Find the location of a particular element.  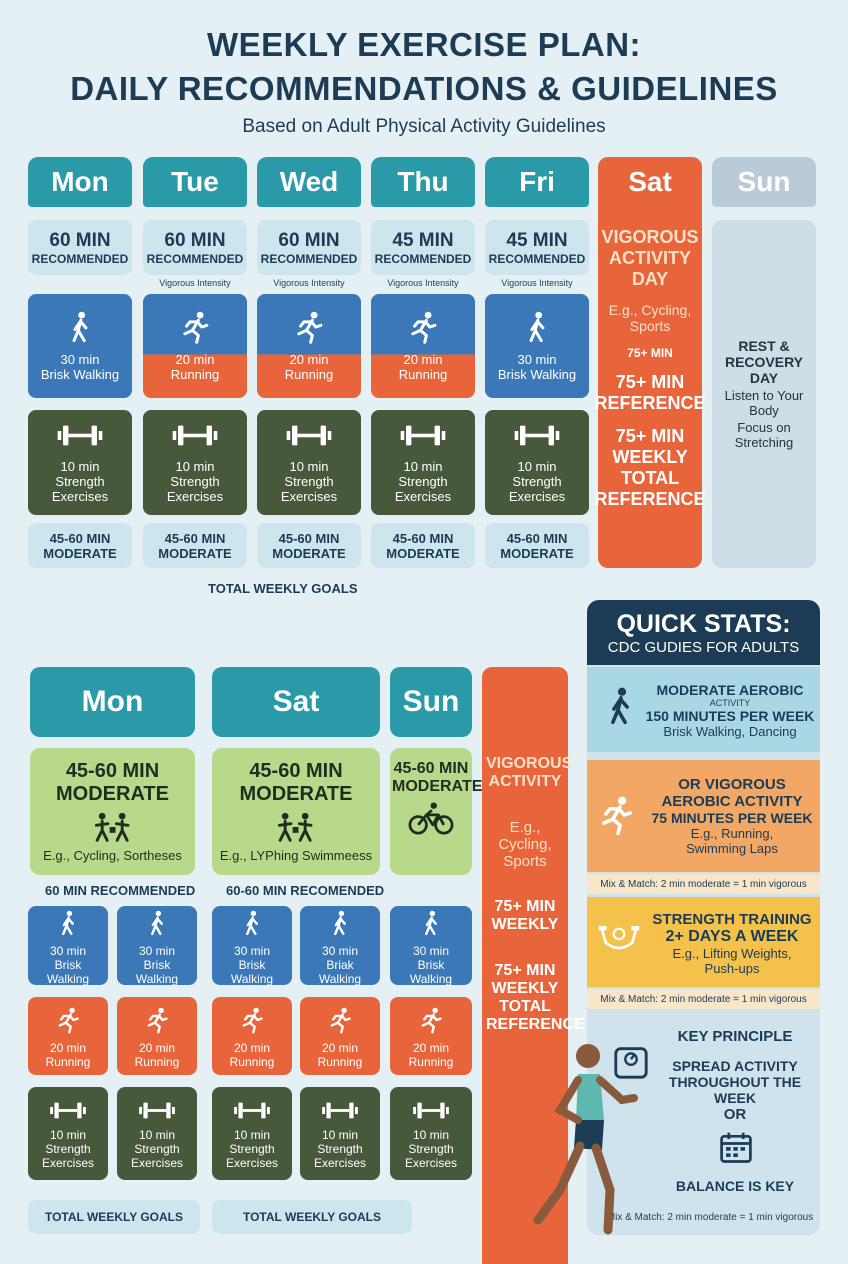

day-header: Thu is located at coordinates (423, 182).